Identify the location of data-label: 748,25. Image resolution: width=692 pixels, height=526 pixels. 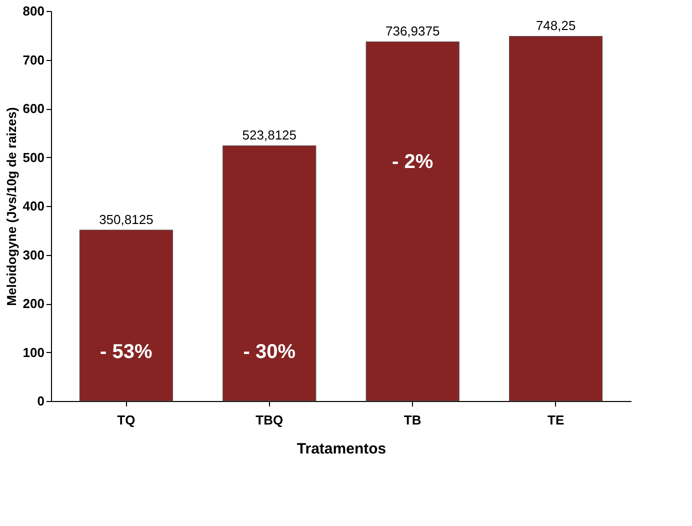
(556, 26).